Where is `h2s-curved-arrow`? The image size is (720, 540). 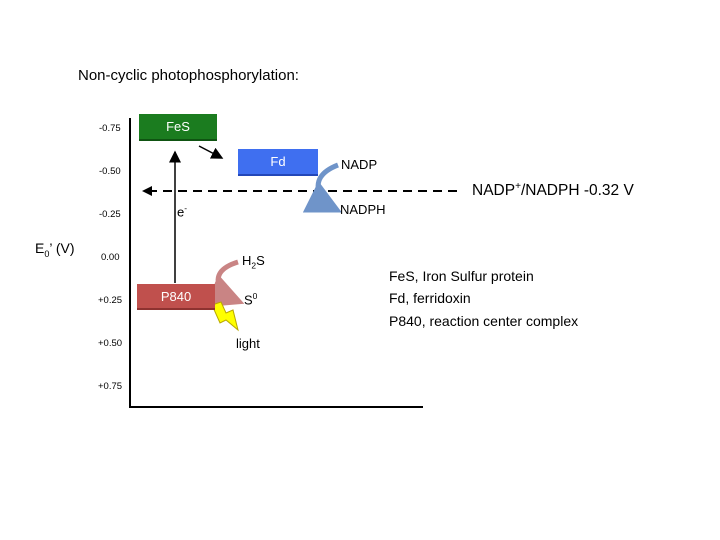 h2s-curved-arrow is located at coordinates (225, 283).